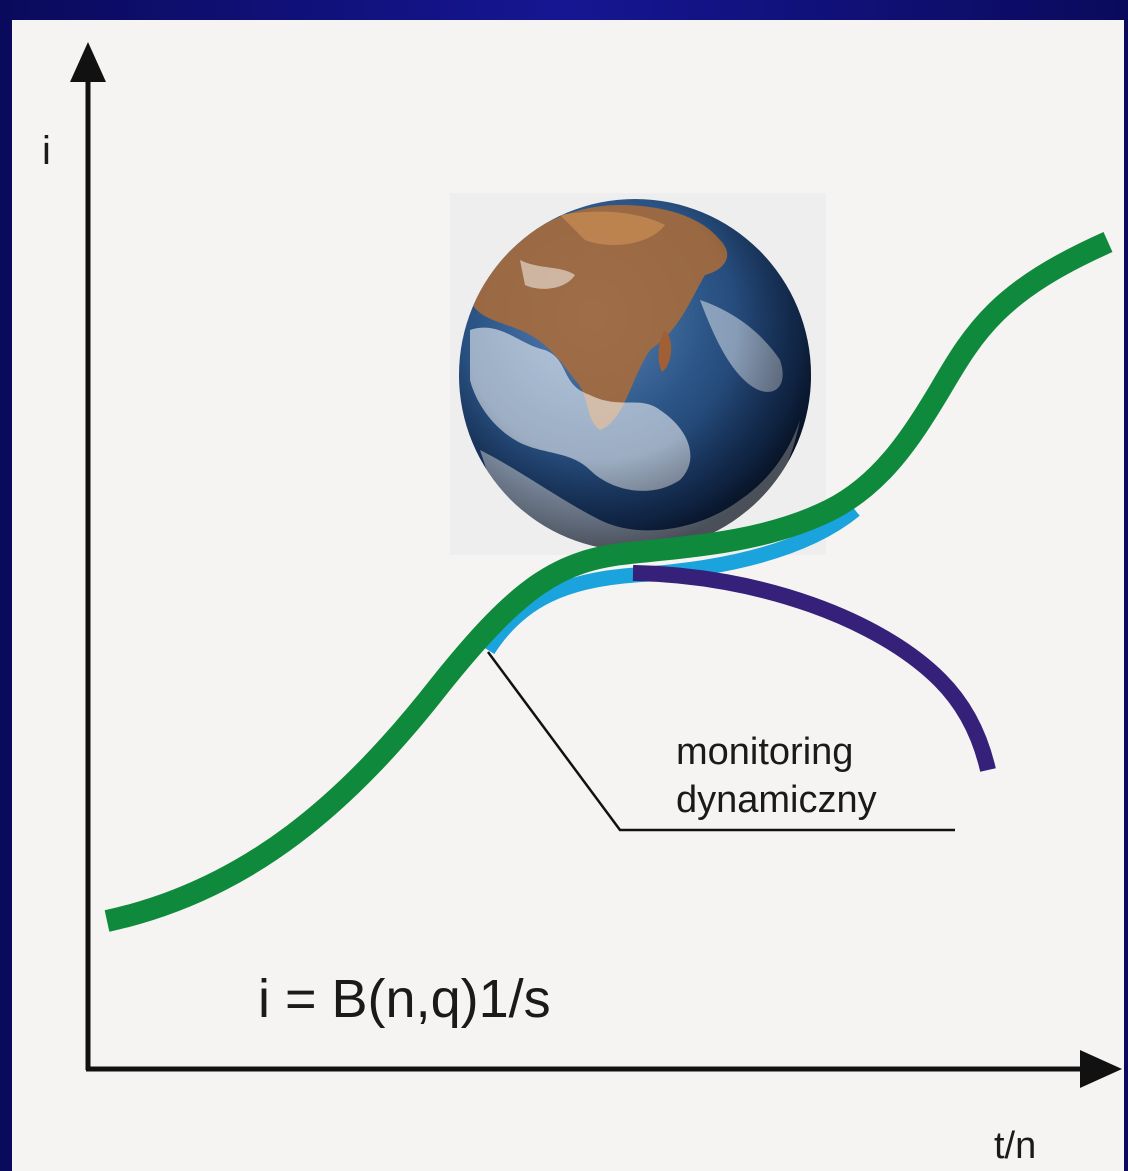 Image resolution: width=1128 pixels, height=1171 pixels. Describe the element at coordinates (1101, 1069) in the screenshot. I see `x-axis-arrow` at that location.